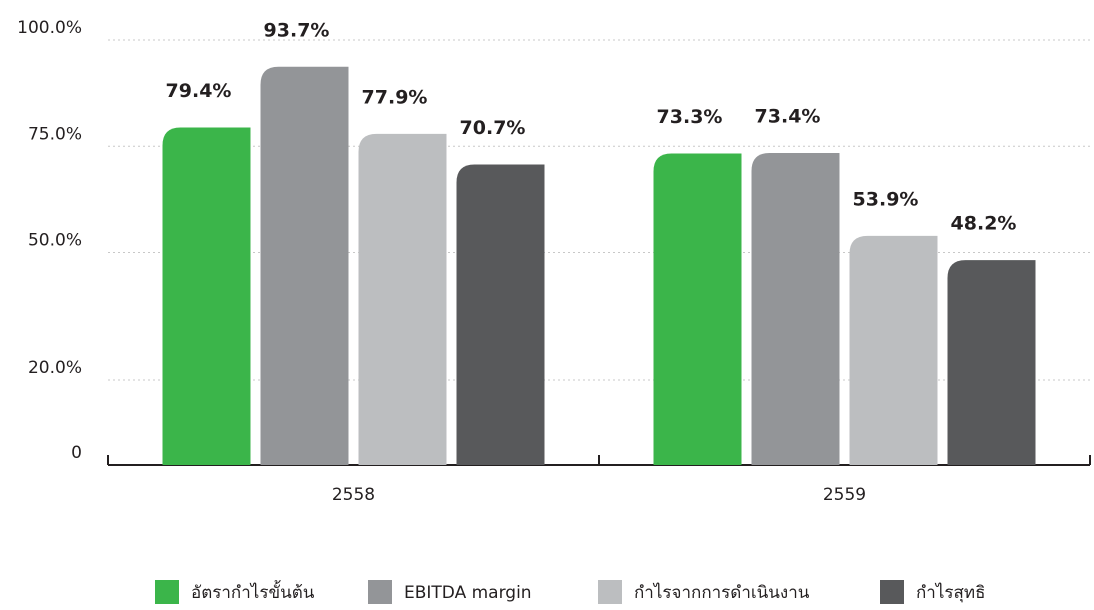  I want to click on value-label: 73.3%, so click(690, 117).